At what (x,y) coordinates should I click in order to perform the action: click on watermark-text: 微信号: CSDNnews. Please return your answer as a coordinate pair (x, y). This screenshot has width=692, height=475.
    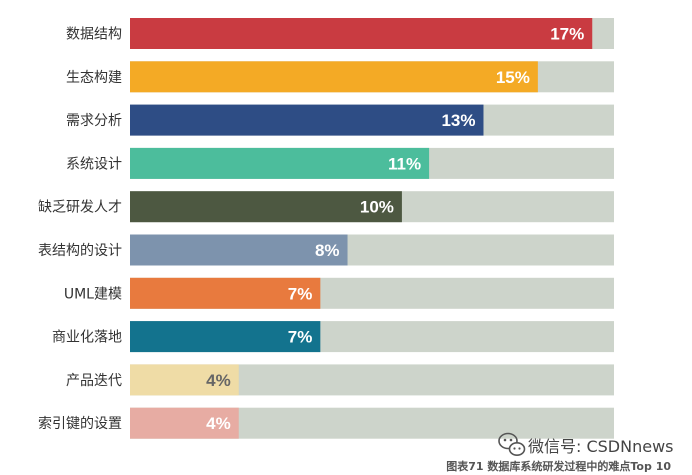
    Looking at the image, I should click on (601, 446).